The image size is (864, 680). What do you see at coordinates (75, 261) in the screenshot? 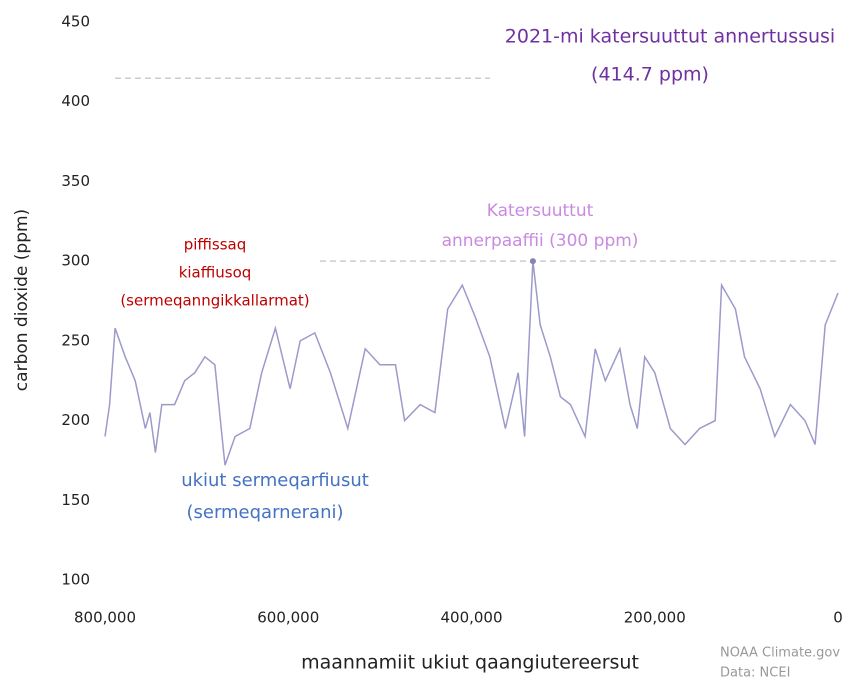
I see `y-tick-label: 300` at bounding box center [75, 261].